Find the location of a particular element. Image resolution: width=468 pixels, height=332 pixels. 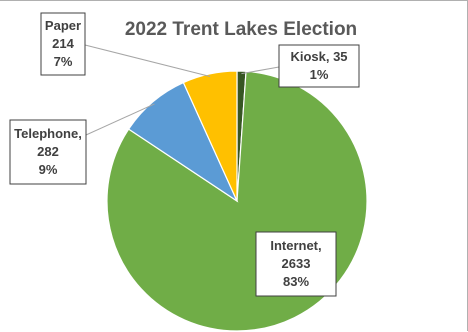

data-label-kiosk: Kiosk, 35 1% is located at coordinates (319, 66).